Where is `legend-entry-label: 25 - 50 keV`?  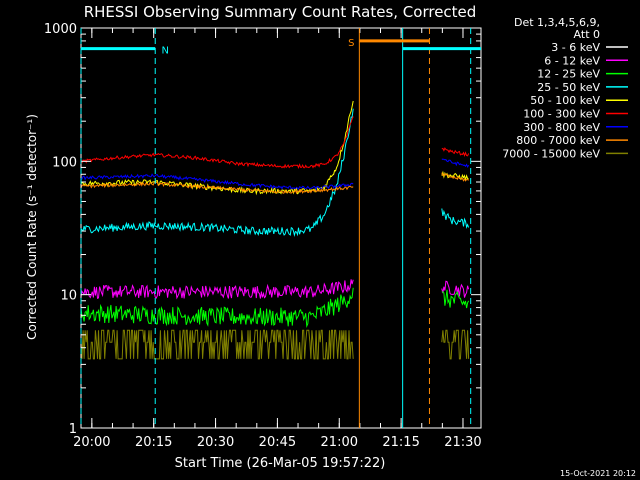 legend-entry-label: 25 - 50 keV is located at coordinates (568, 87).